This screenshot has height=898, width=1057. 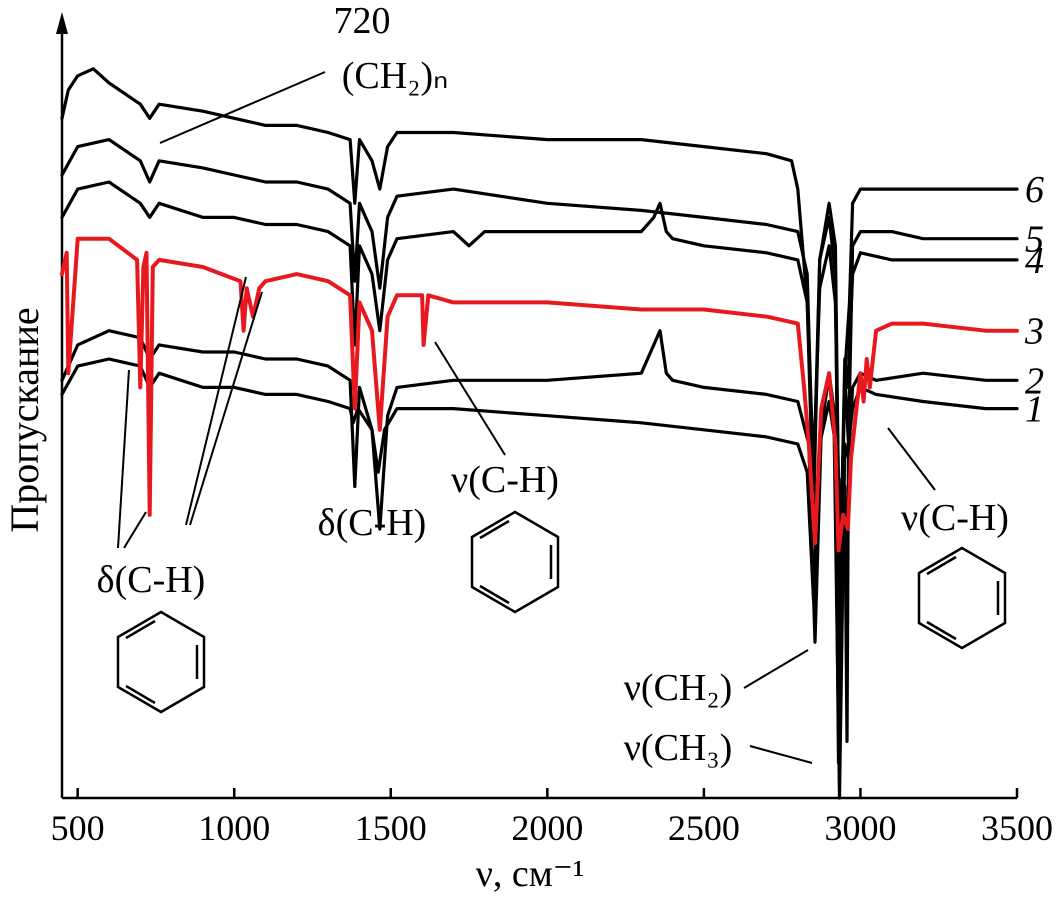 I want to click on bend-1460-label: δ(C-H), so click(x=372, y=523).